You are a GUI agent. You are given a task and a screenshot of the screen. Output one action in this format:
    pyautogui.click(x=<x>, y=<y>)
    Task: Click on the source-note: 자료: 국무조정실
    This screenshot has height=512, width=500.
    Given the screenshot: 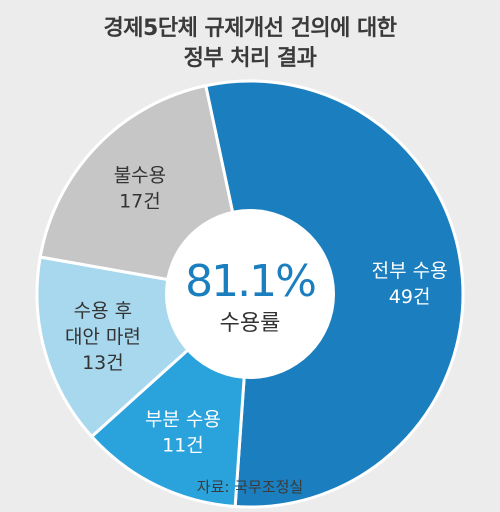 What is the action you would take?
    pyautogui.click(x=250, y=487)
    